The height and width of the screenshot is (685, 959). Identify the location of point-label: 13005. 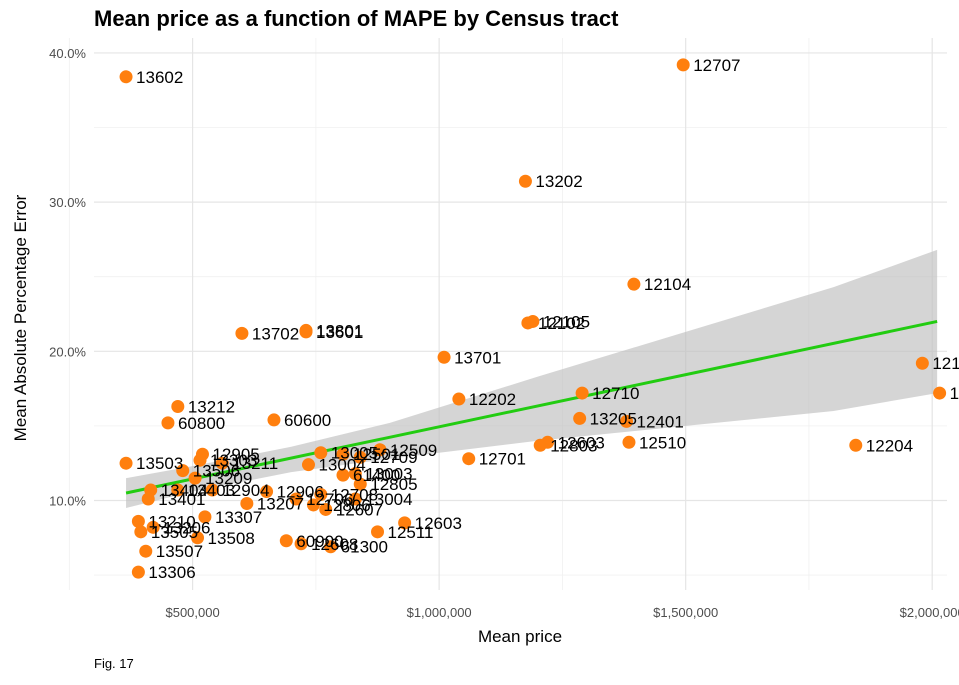
(354, 453).